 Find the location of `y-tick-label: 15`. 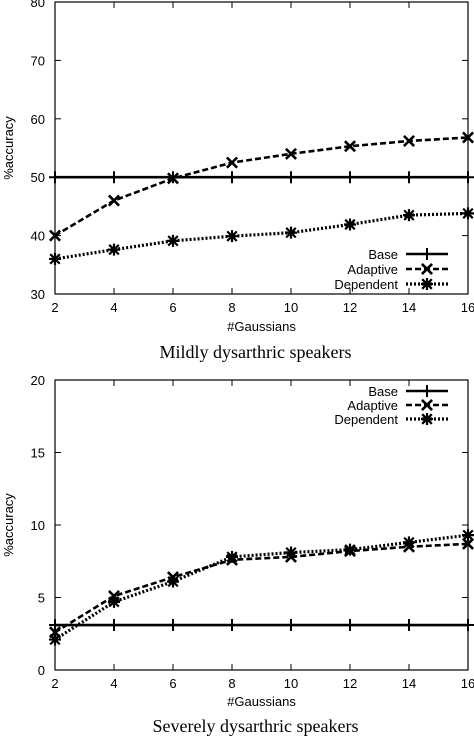

y-tick-label: 15 is located at coordinates (38, 453).